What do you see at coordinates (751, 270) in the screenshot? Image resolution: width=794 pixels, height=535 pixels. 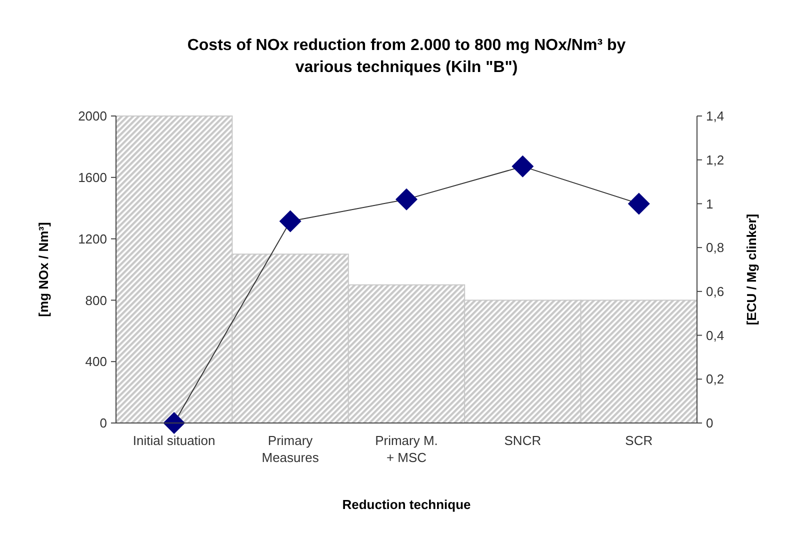 I see `y2-axis-title: [ECU / Mg clinker]` at bounding box center [751, 270].